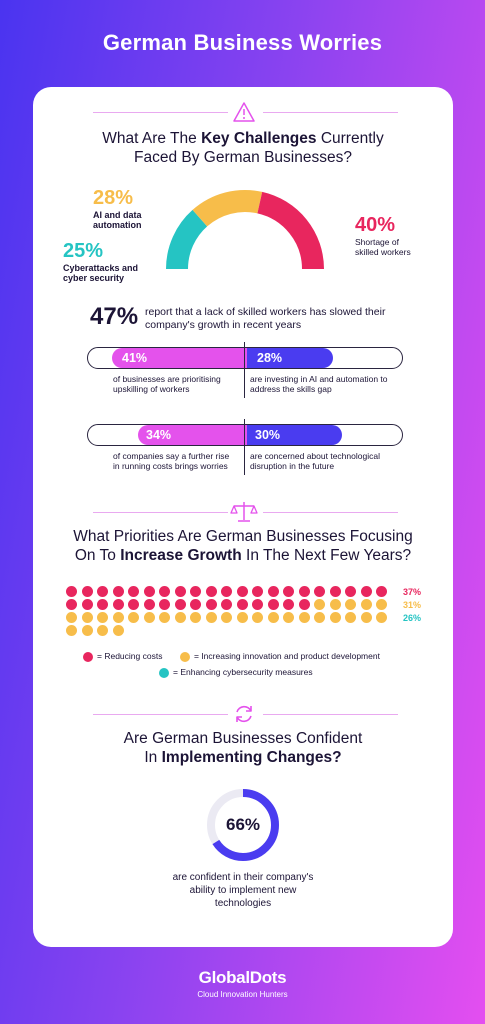  Describe the element at coordinates (412, 592) in the screenshot. I see `row-value: 37%` at that location.